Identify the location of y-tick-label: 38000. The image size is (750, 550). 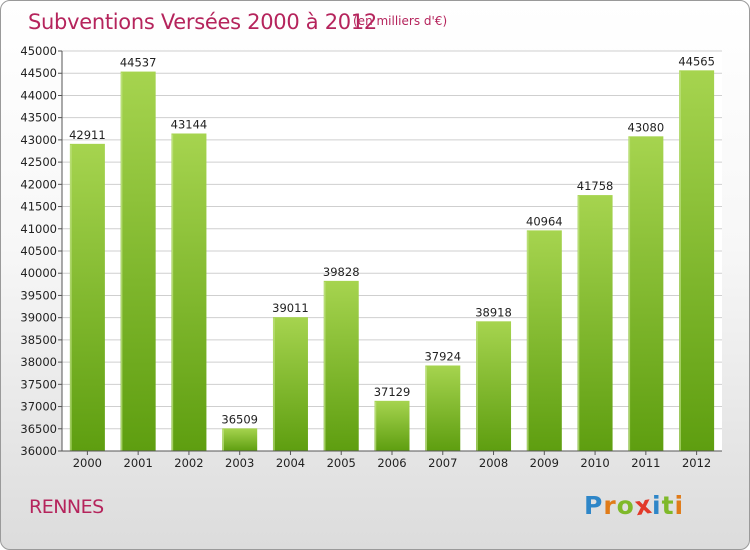
(38, 362).